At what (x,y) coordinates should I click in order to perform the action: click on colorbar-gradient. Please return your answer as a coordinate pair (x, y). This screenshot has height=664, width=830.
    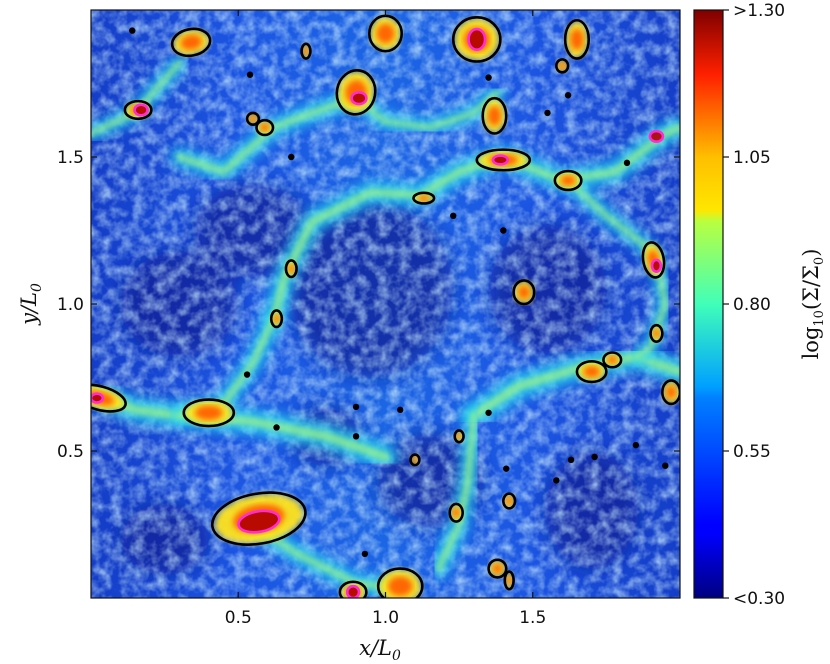
    Looking at the image, I should click on (708, 304).